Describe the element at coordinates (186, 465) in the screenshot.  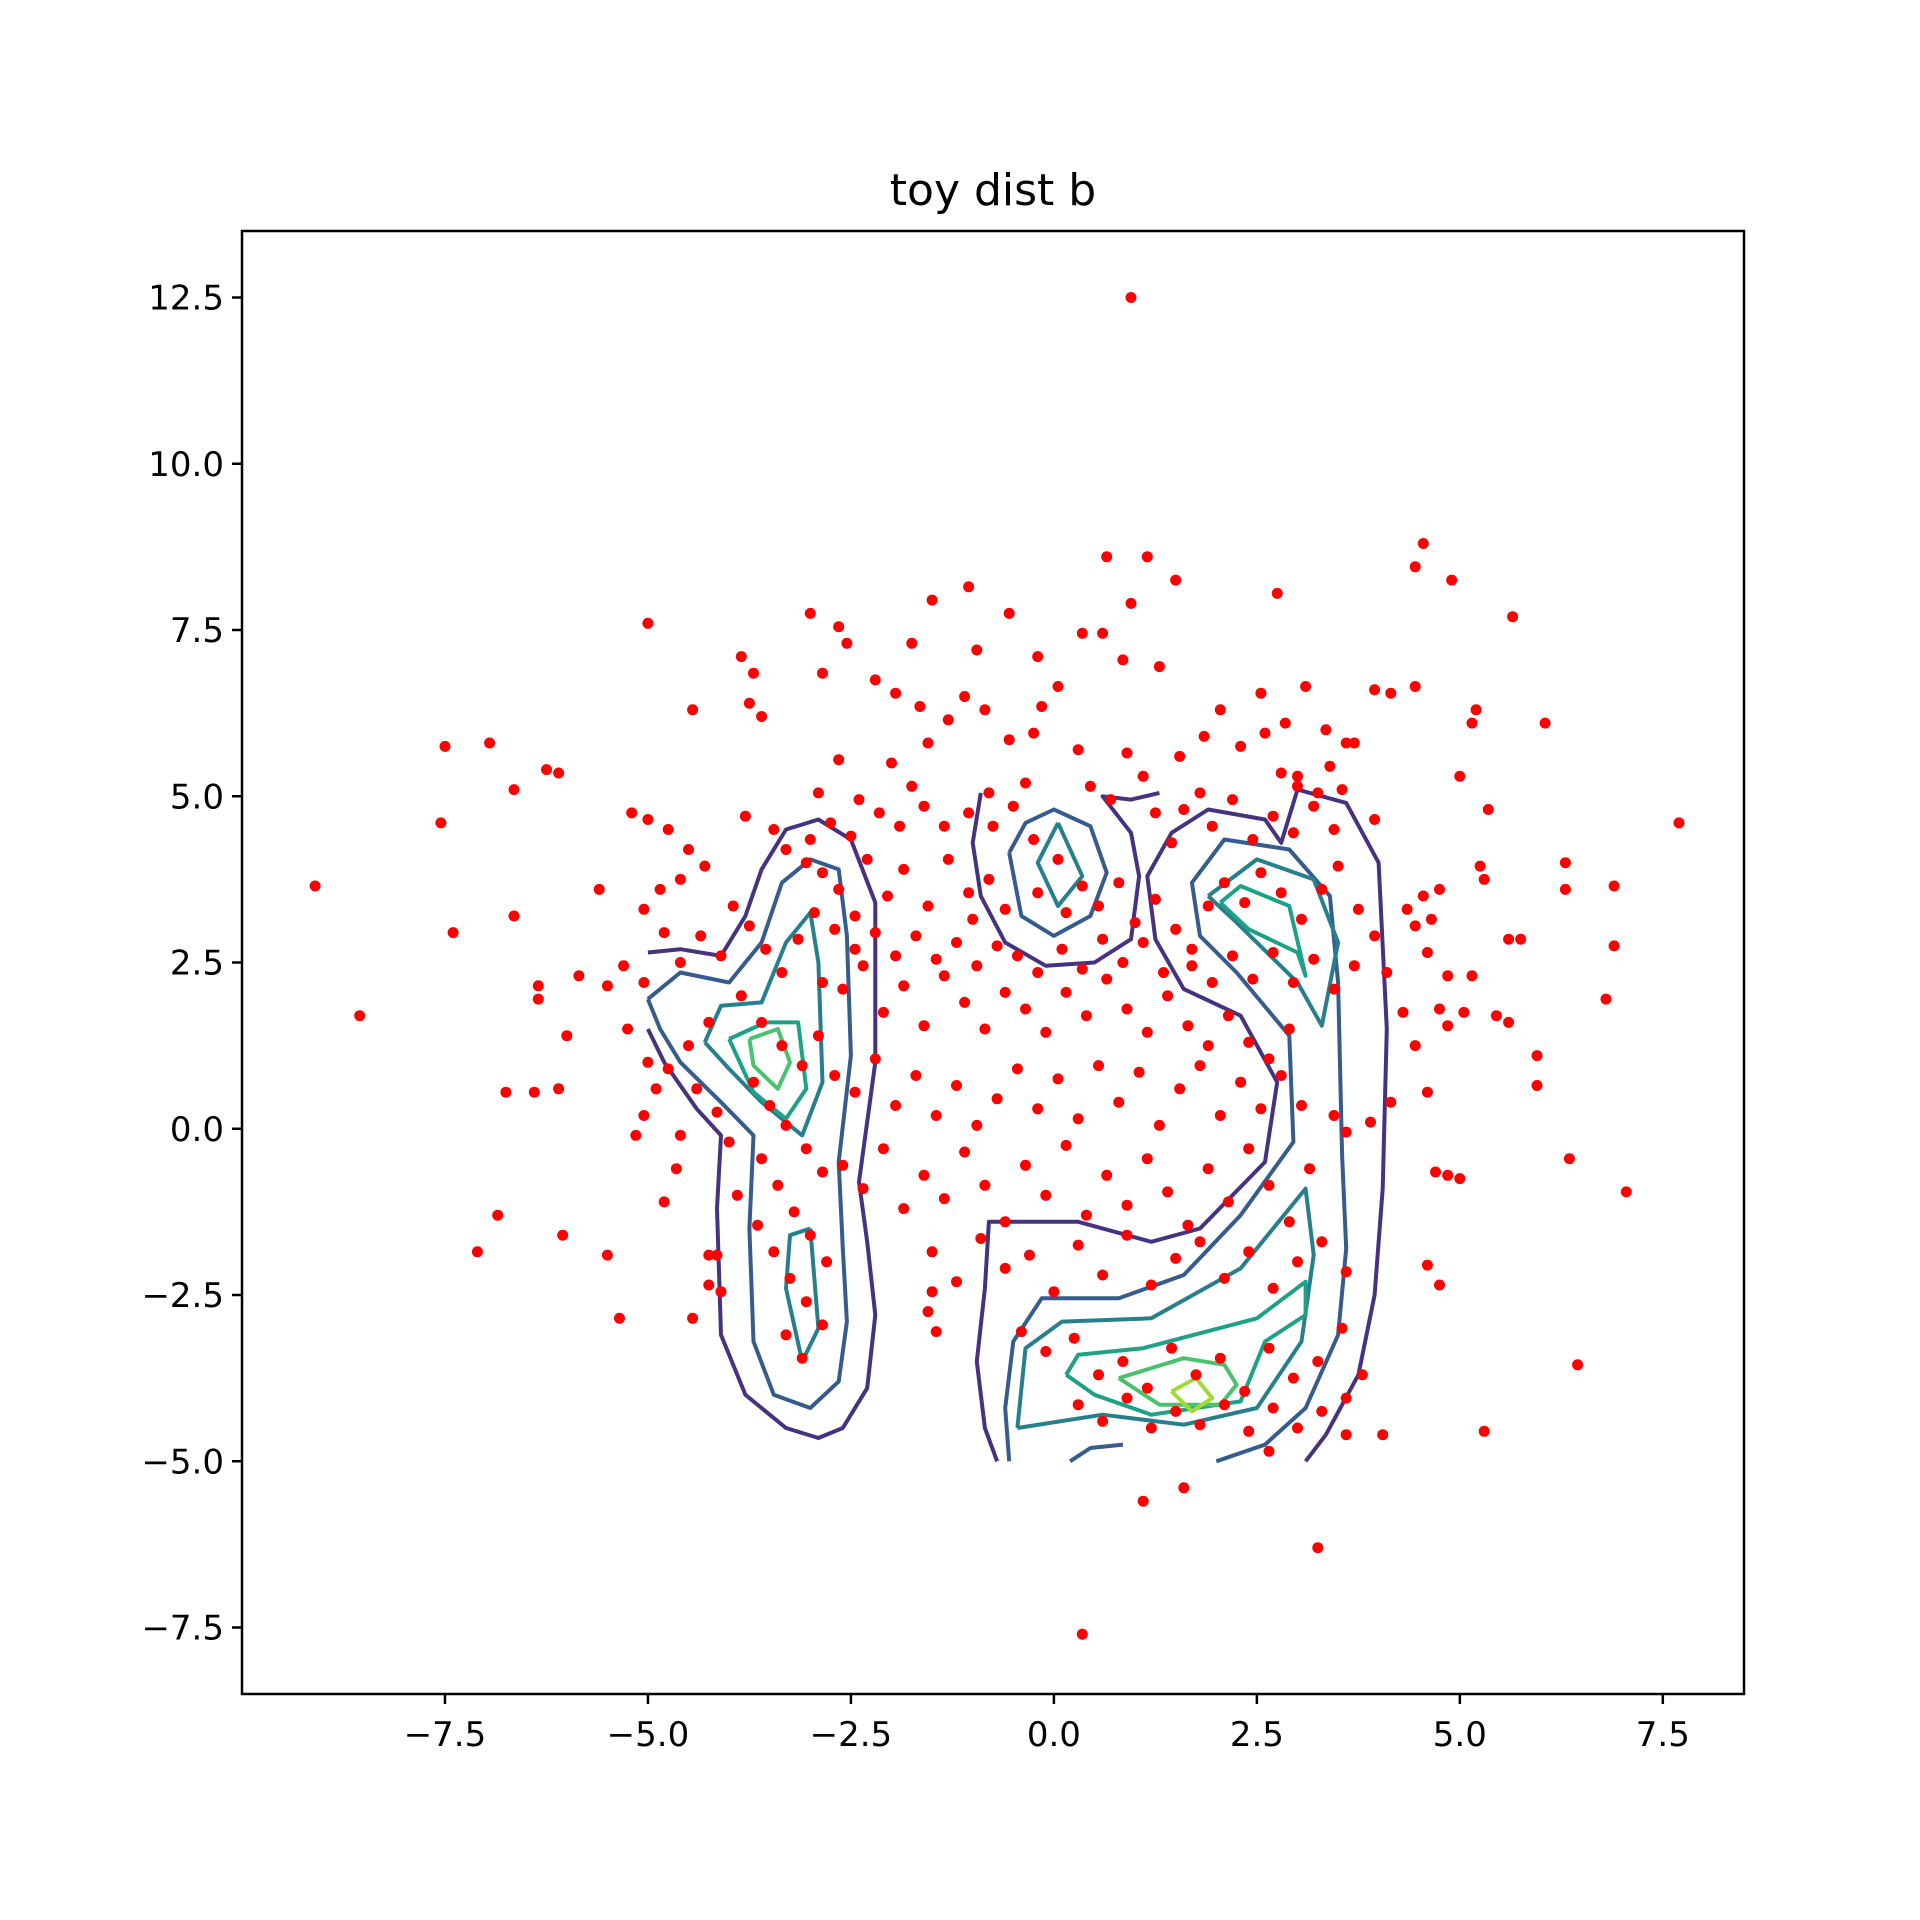
I see `y-tick-label: 10.0` at that location.